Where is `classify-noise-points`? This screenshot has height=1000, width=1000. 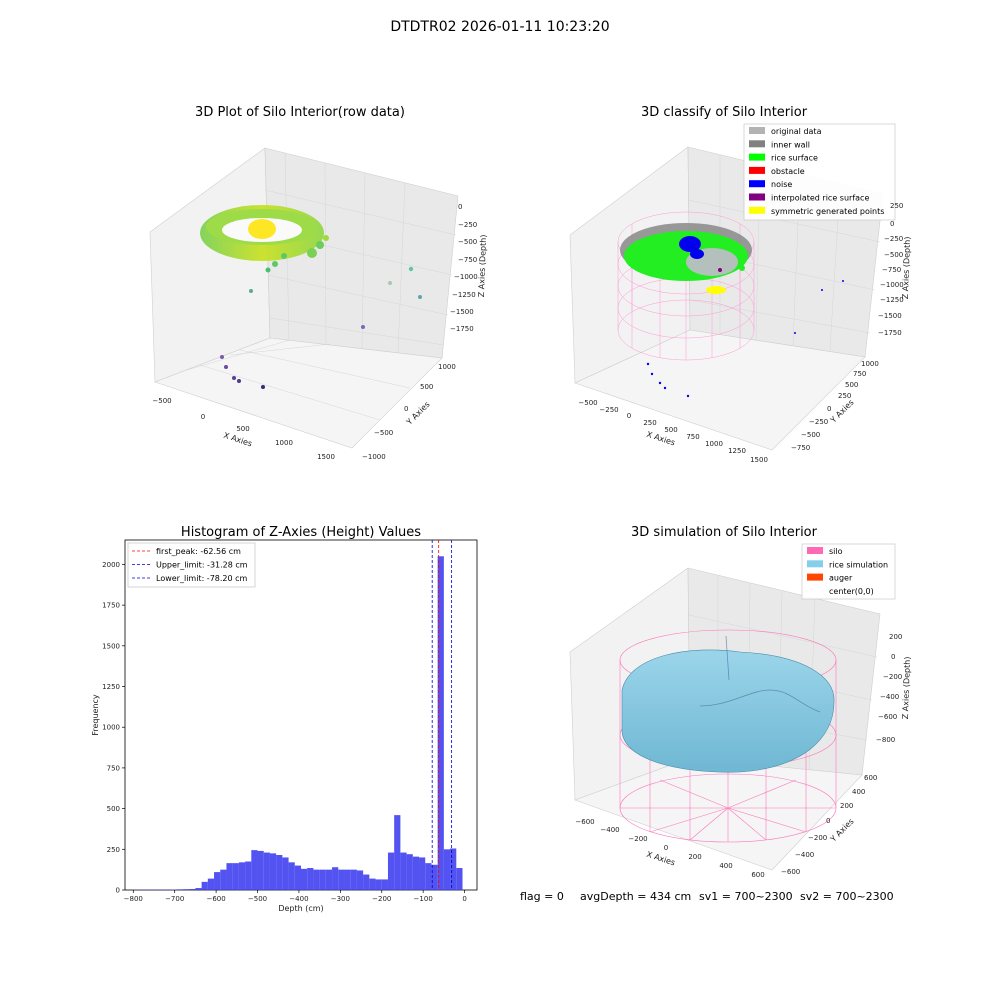
classify-noise-points is located at coordinates (745, 339).